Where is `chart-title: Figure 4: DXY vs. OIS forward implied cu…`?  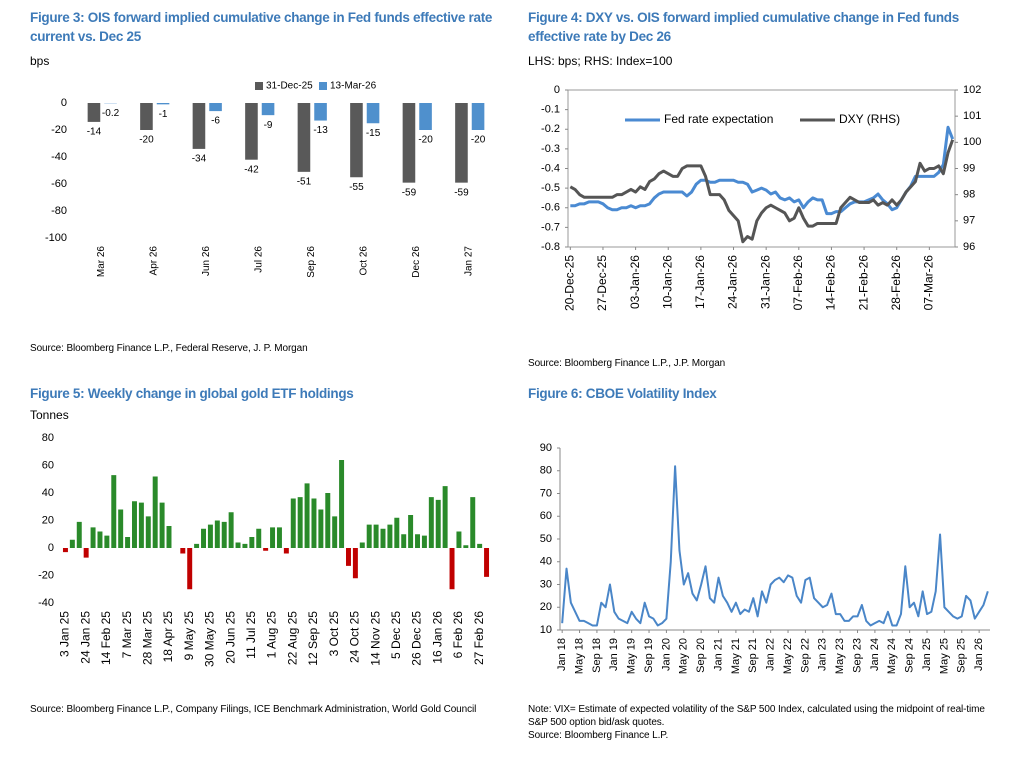
chart-title: Figure 4: DXY vs. OIS forward implied cu… is located at coordinates (743, 27).